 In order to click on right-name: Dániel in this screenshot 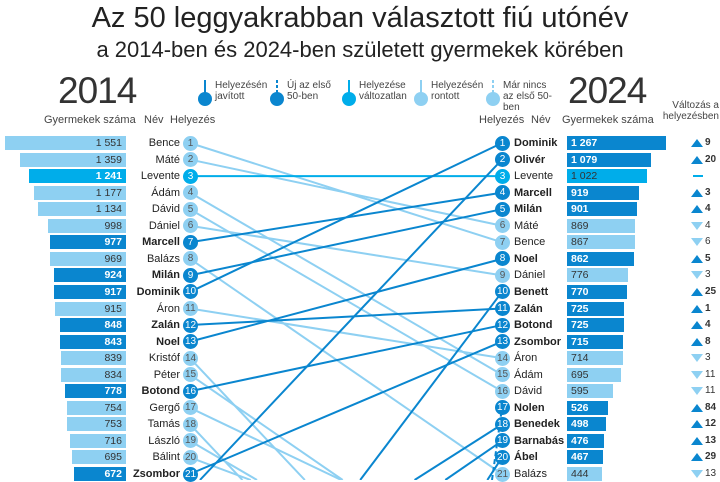, I will do `click(530, 275)`.